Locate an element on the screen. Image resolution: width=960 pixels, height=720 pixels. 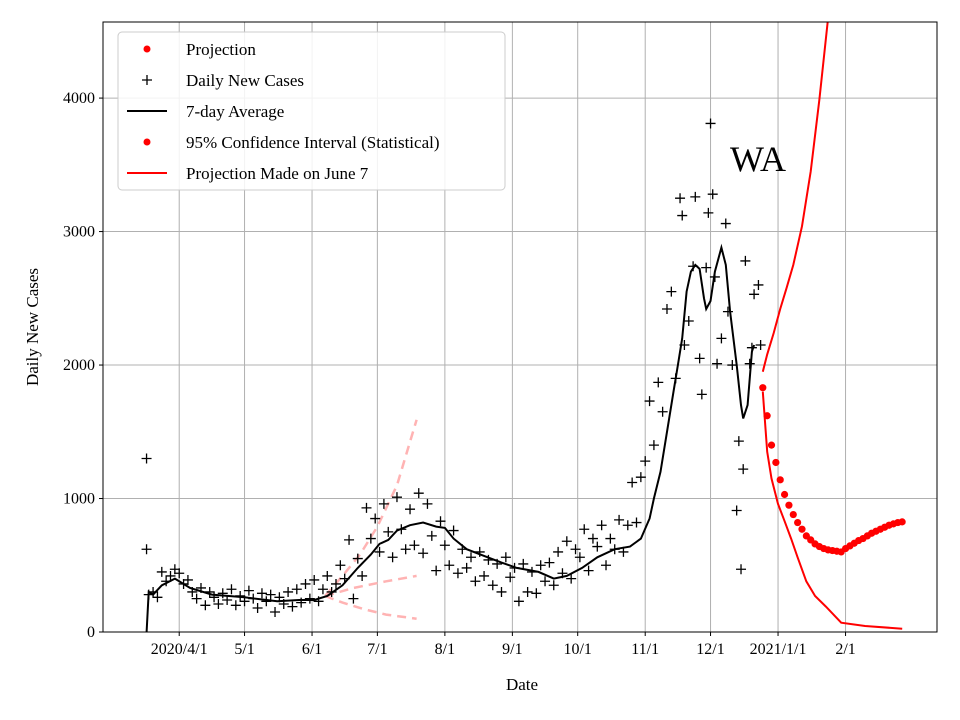
y-tick-label: 2000 is located at coordinates (79, 365).